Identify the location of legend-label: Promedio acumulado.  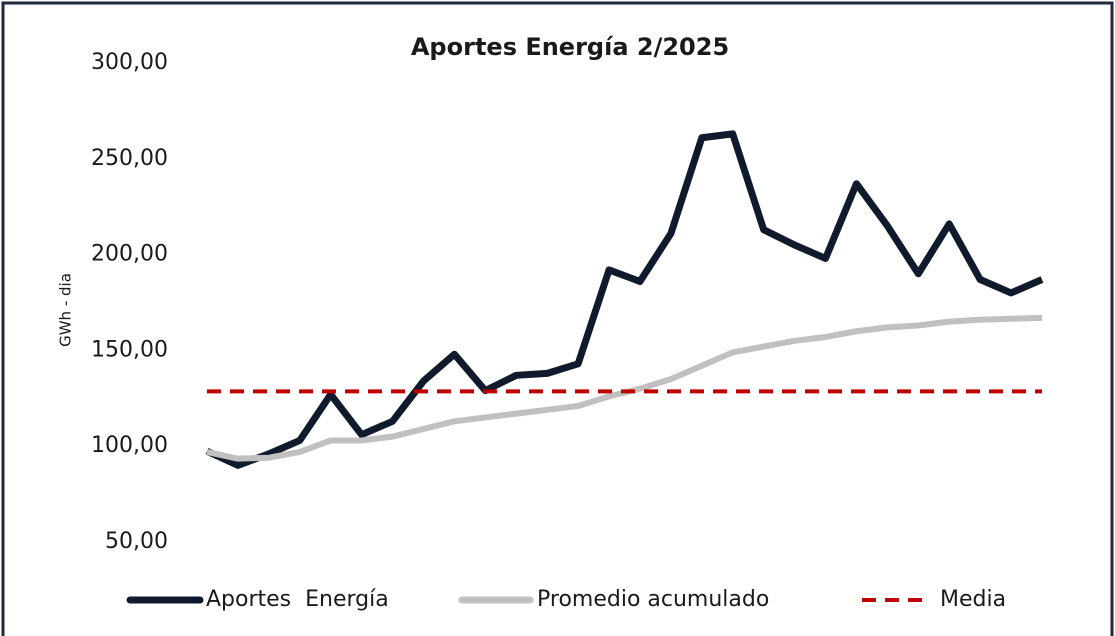
(653, 599).